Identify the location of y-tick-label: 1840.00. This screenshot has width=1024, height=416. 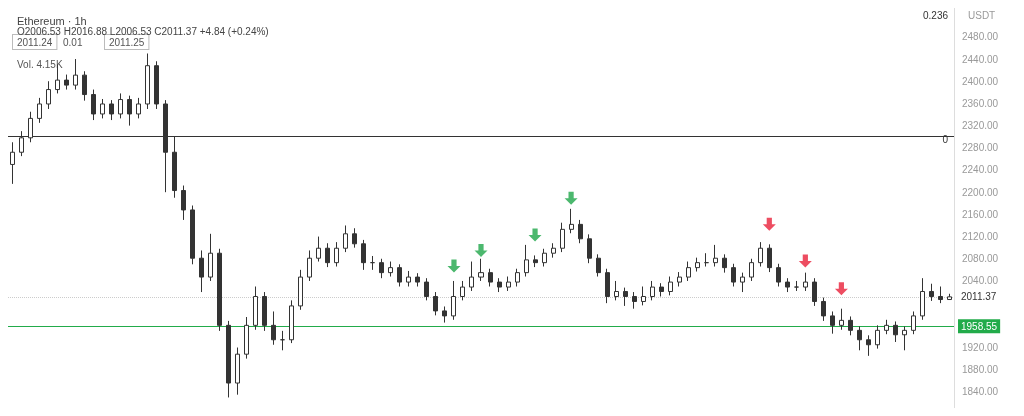
(980, 392).